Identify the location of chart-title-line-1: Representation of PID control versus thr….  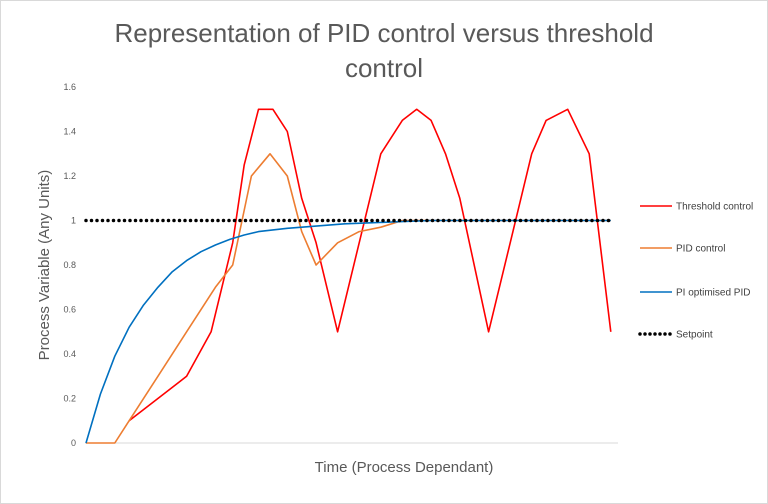
(383, 33).